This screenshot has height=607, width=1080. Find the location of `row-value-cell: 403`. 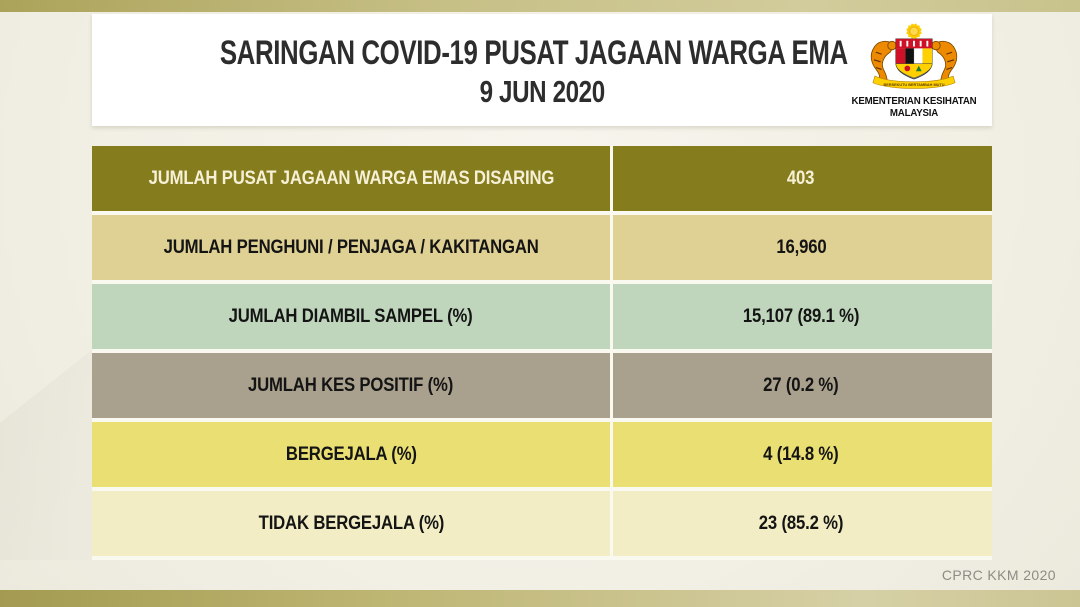

row-value-cell: 403 is located at coordinates (801, 178).